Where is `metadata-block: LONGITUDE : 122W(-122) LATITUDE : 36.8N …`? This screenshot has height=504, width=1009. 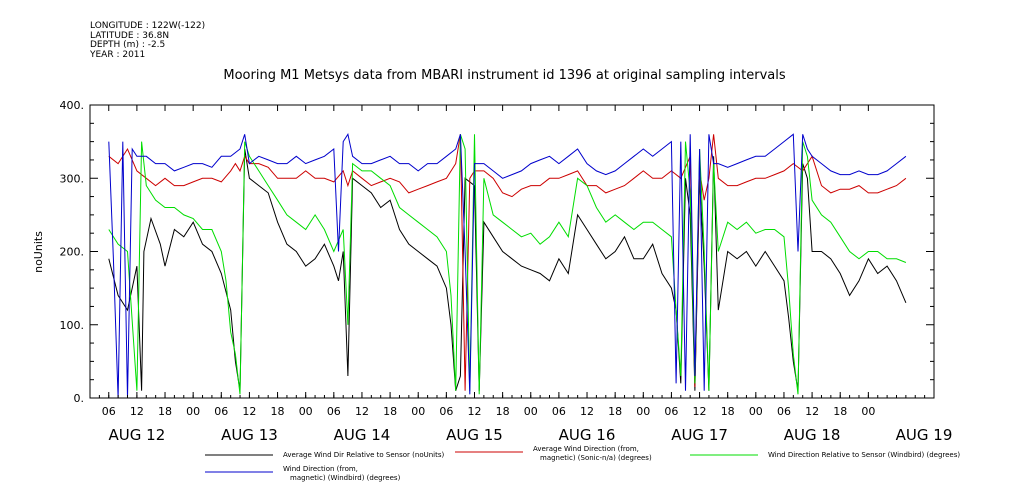
metadata-block: LONGITUDE : 122W(-122) LATITUDE : 36.8N … is located at coordinates (148, 40).